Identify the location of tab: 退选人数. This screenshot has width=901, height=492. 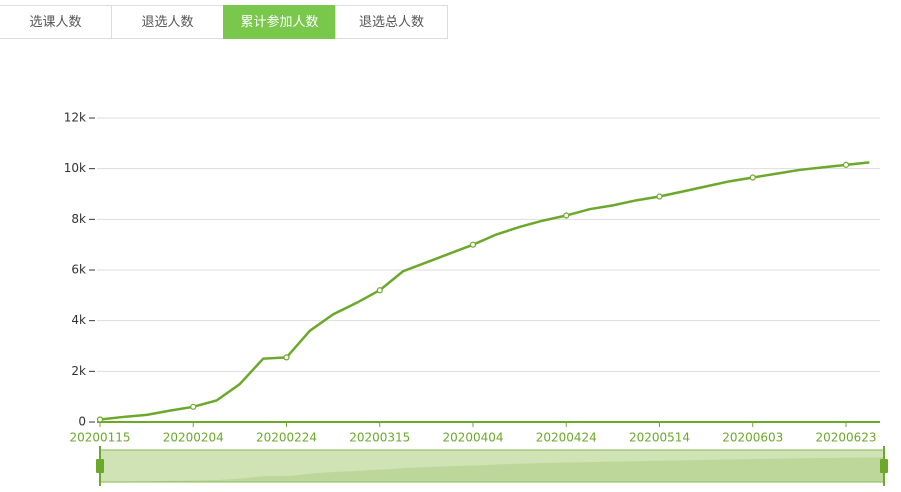
(167, 22).